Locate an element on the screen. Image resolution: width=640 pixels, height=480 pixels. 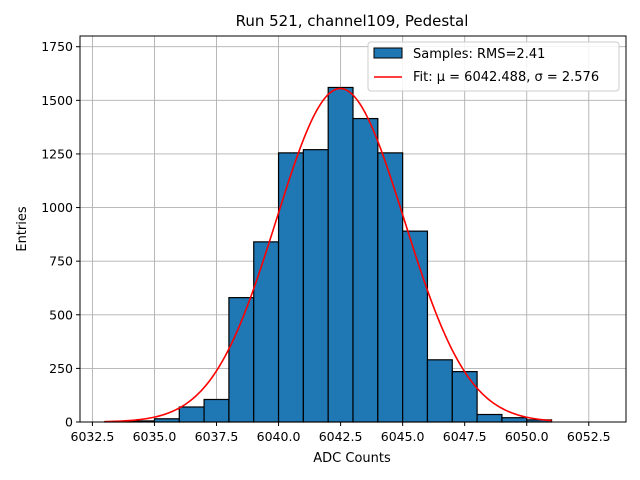
y-tick-label: 1500 is located at coordinates (57, 100).